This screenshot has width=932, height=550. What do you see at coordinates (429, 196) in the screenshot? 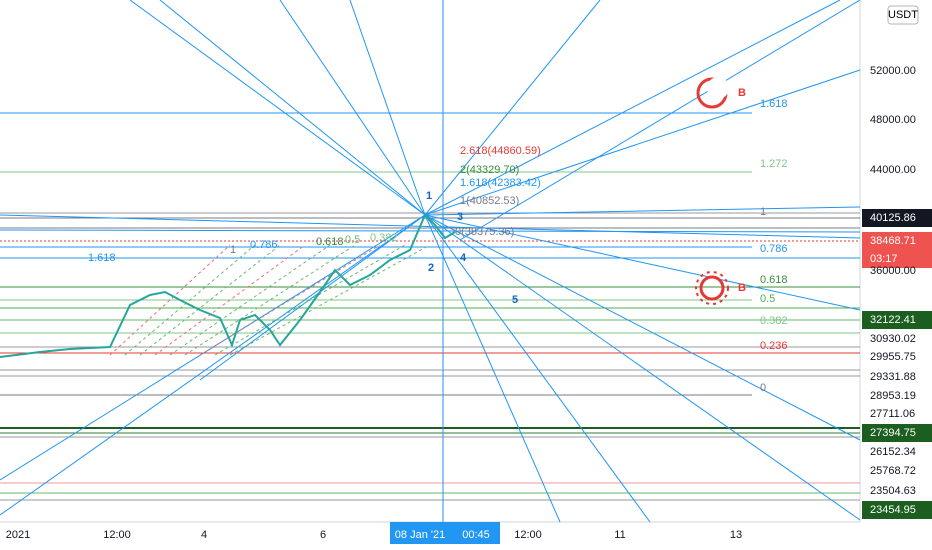
I see `wave-label: 1` at bounding box center [429, 196].